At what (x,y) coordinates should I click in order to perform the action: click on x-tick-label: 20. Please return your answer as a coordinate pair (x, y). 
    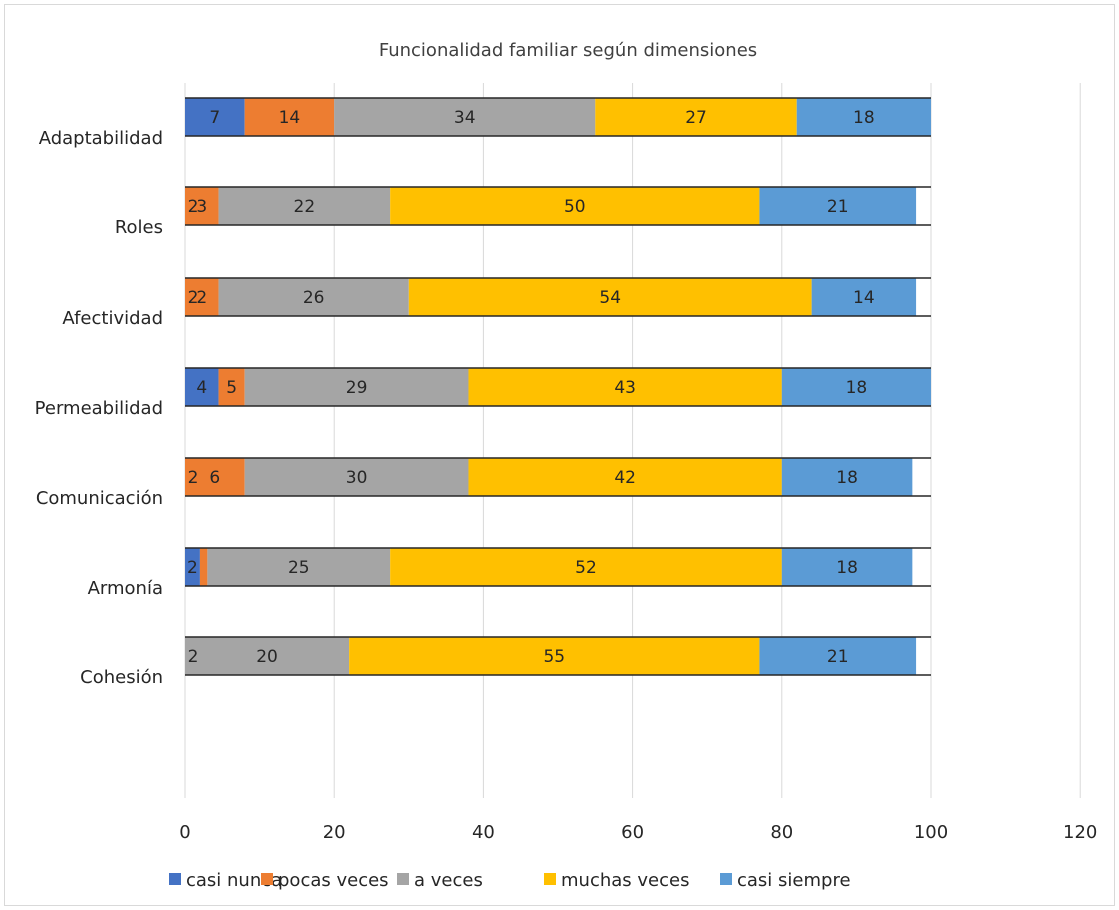
    Looking at the image, I should click on (334, 832).